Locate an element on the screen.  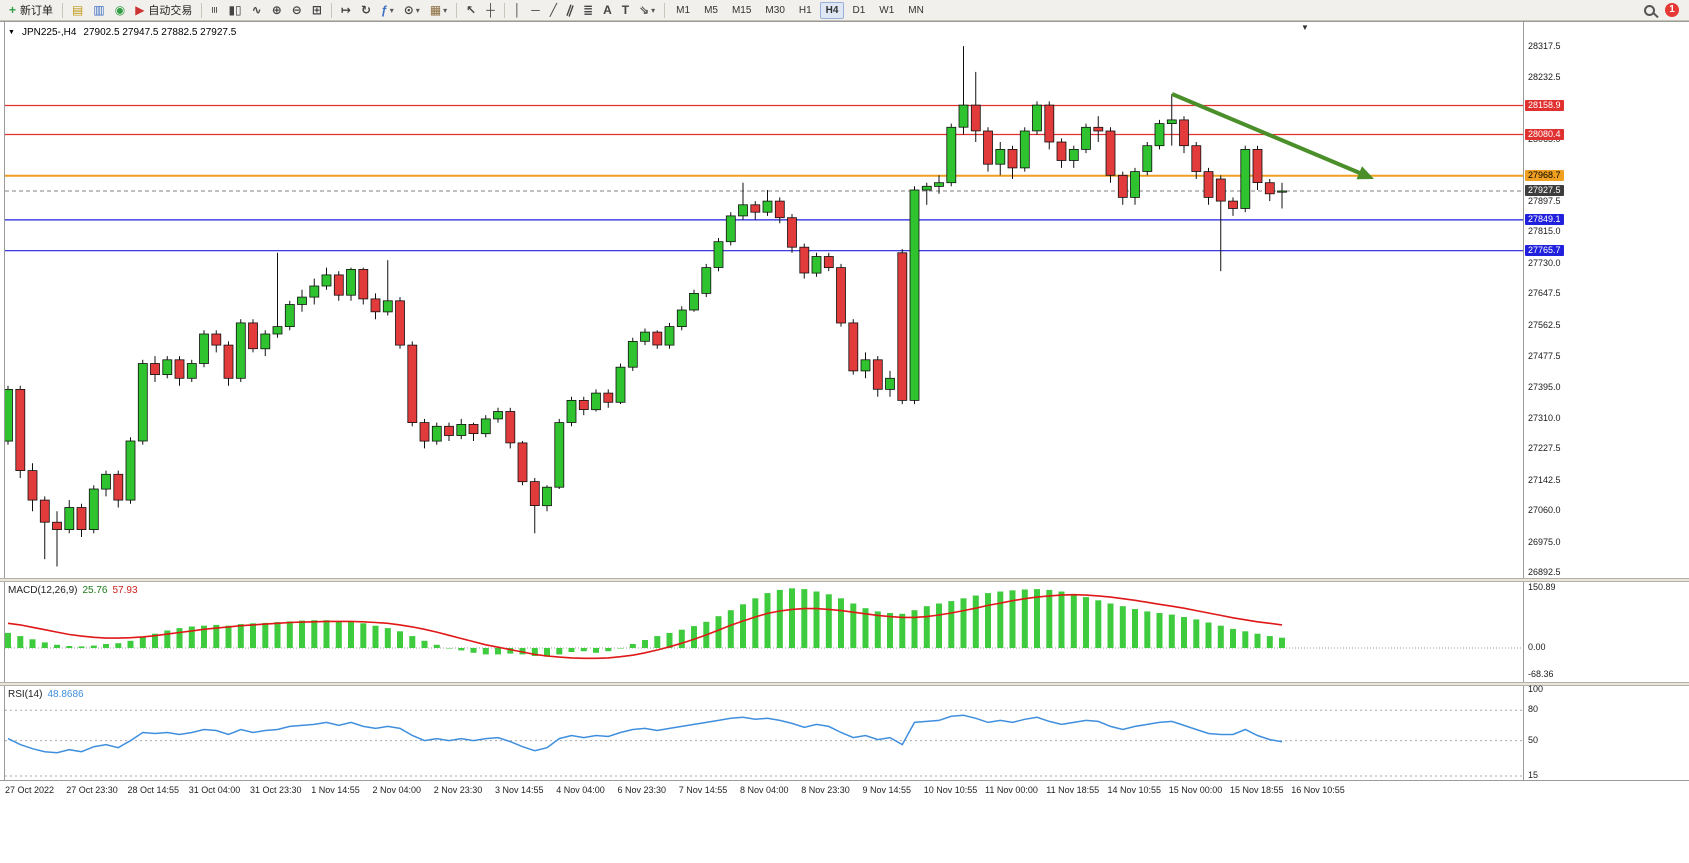
timeframe-button-d1: D1 is located at coordinates (859, 10).